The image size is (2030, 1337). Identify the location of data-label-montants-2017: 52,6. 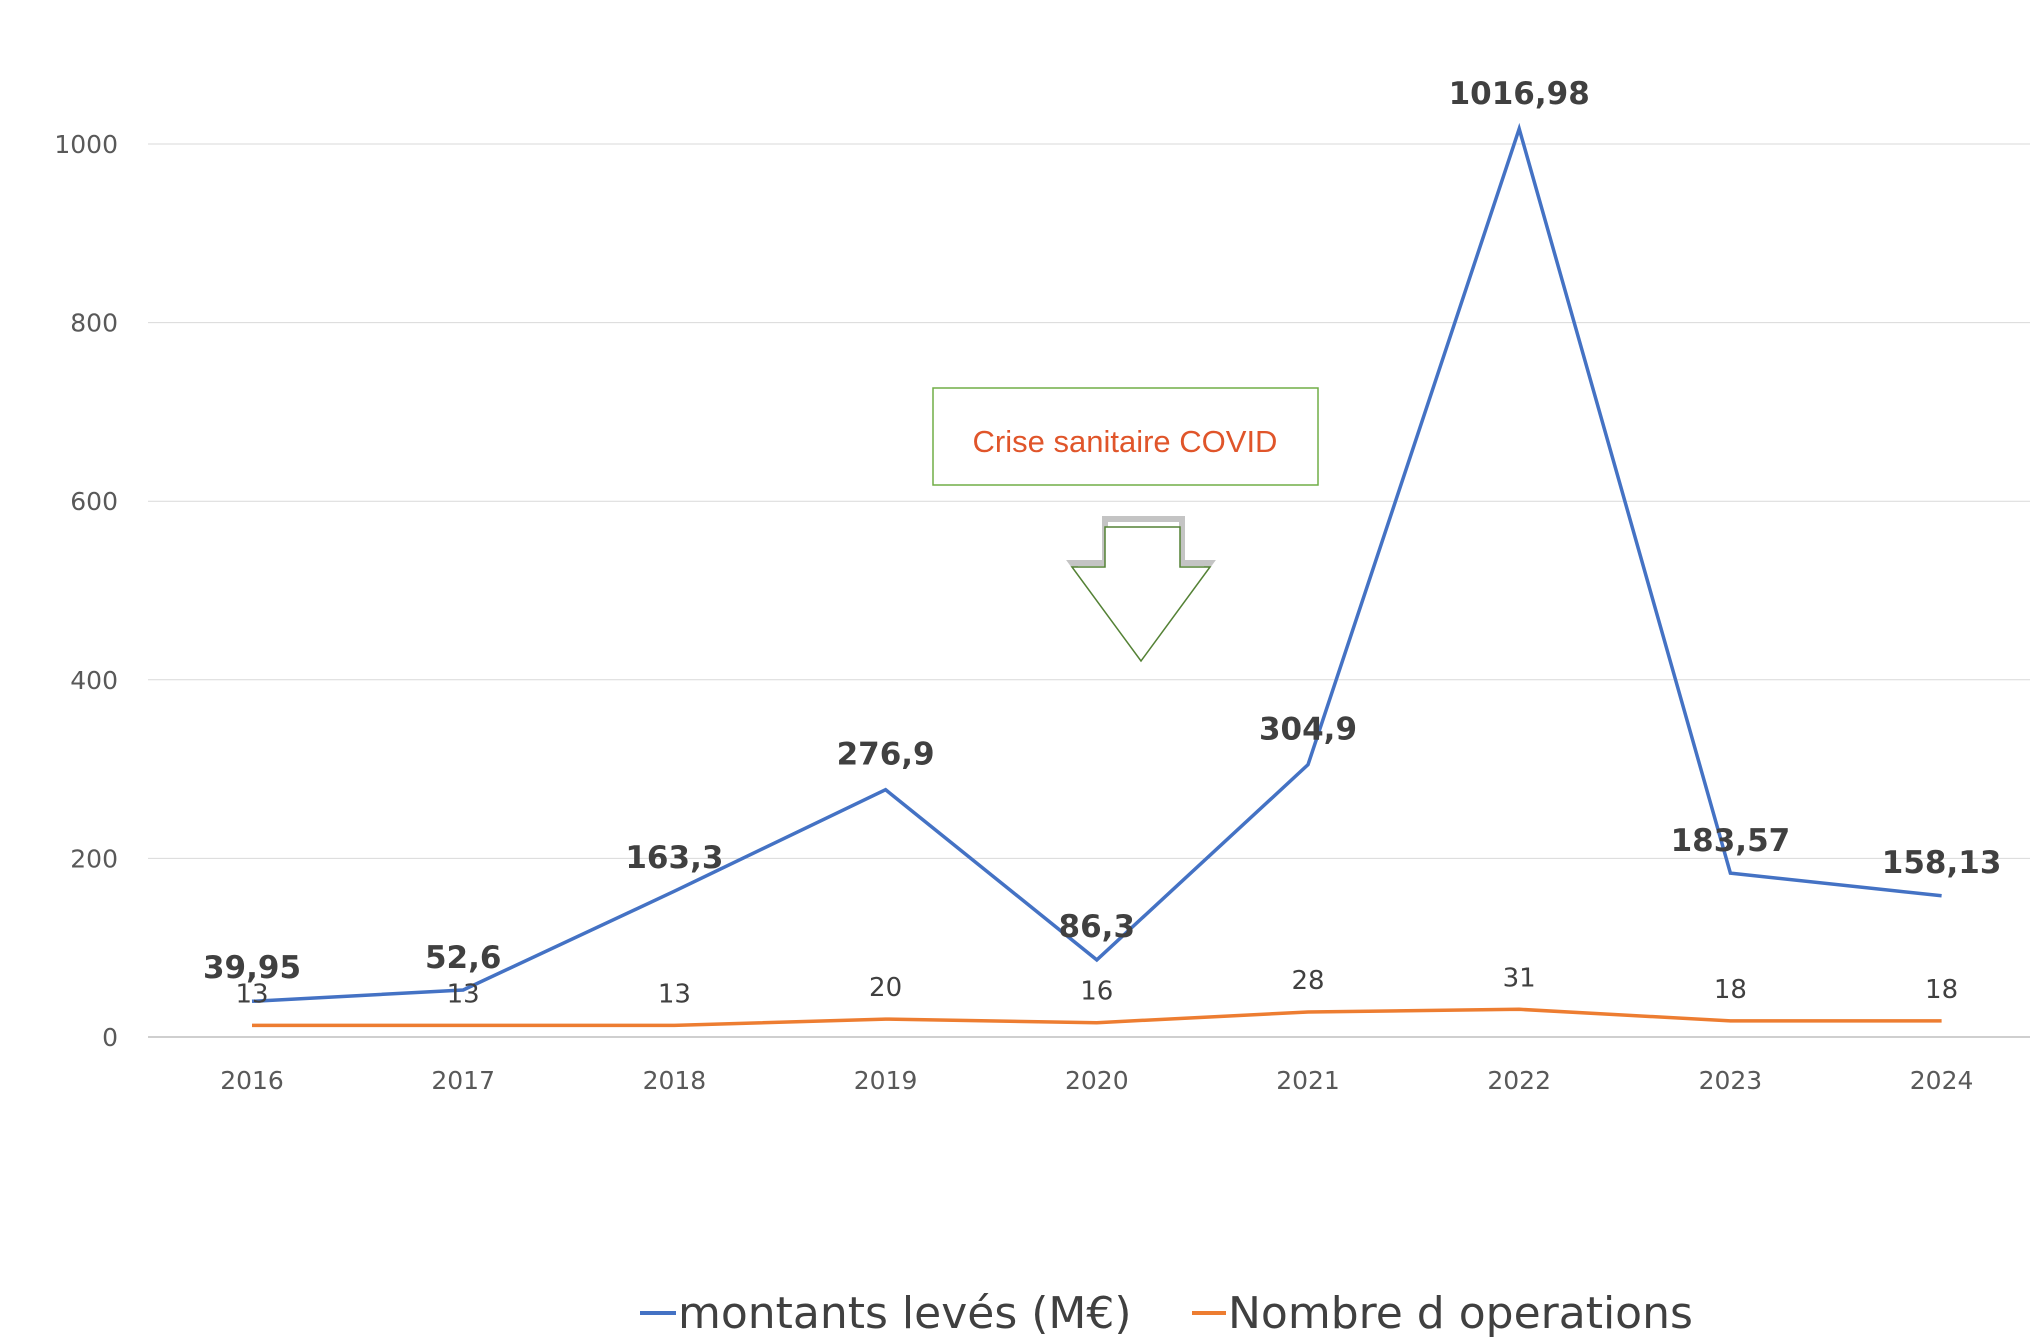
(463, 958).